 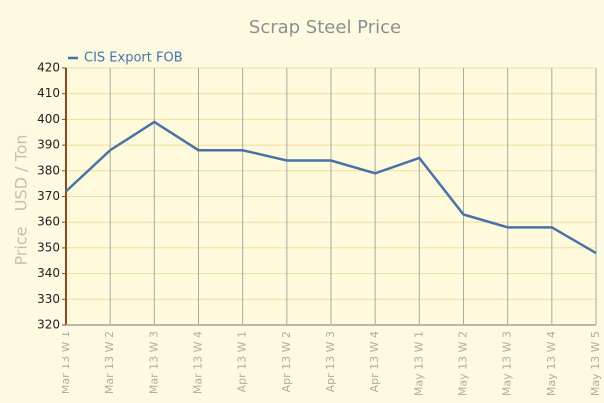 I want to click on x-tick-label: May 13 W 4, so click(x=551, y=363).